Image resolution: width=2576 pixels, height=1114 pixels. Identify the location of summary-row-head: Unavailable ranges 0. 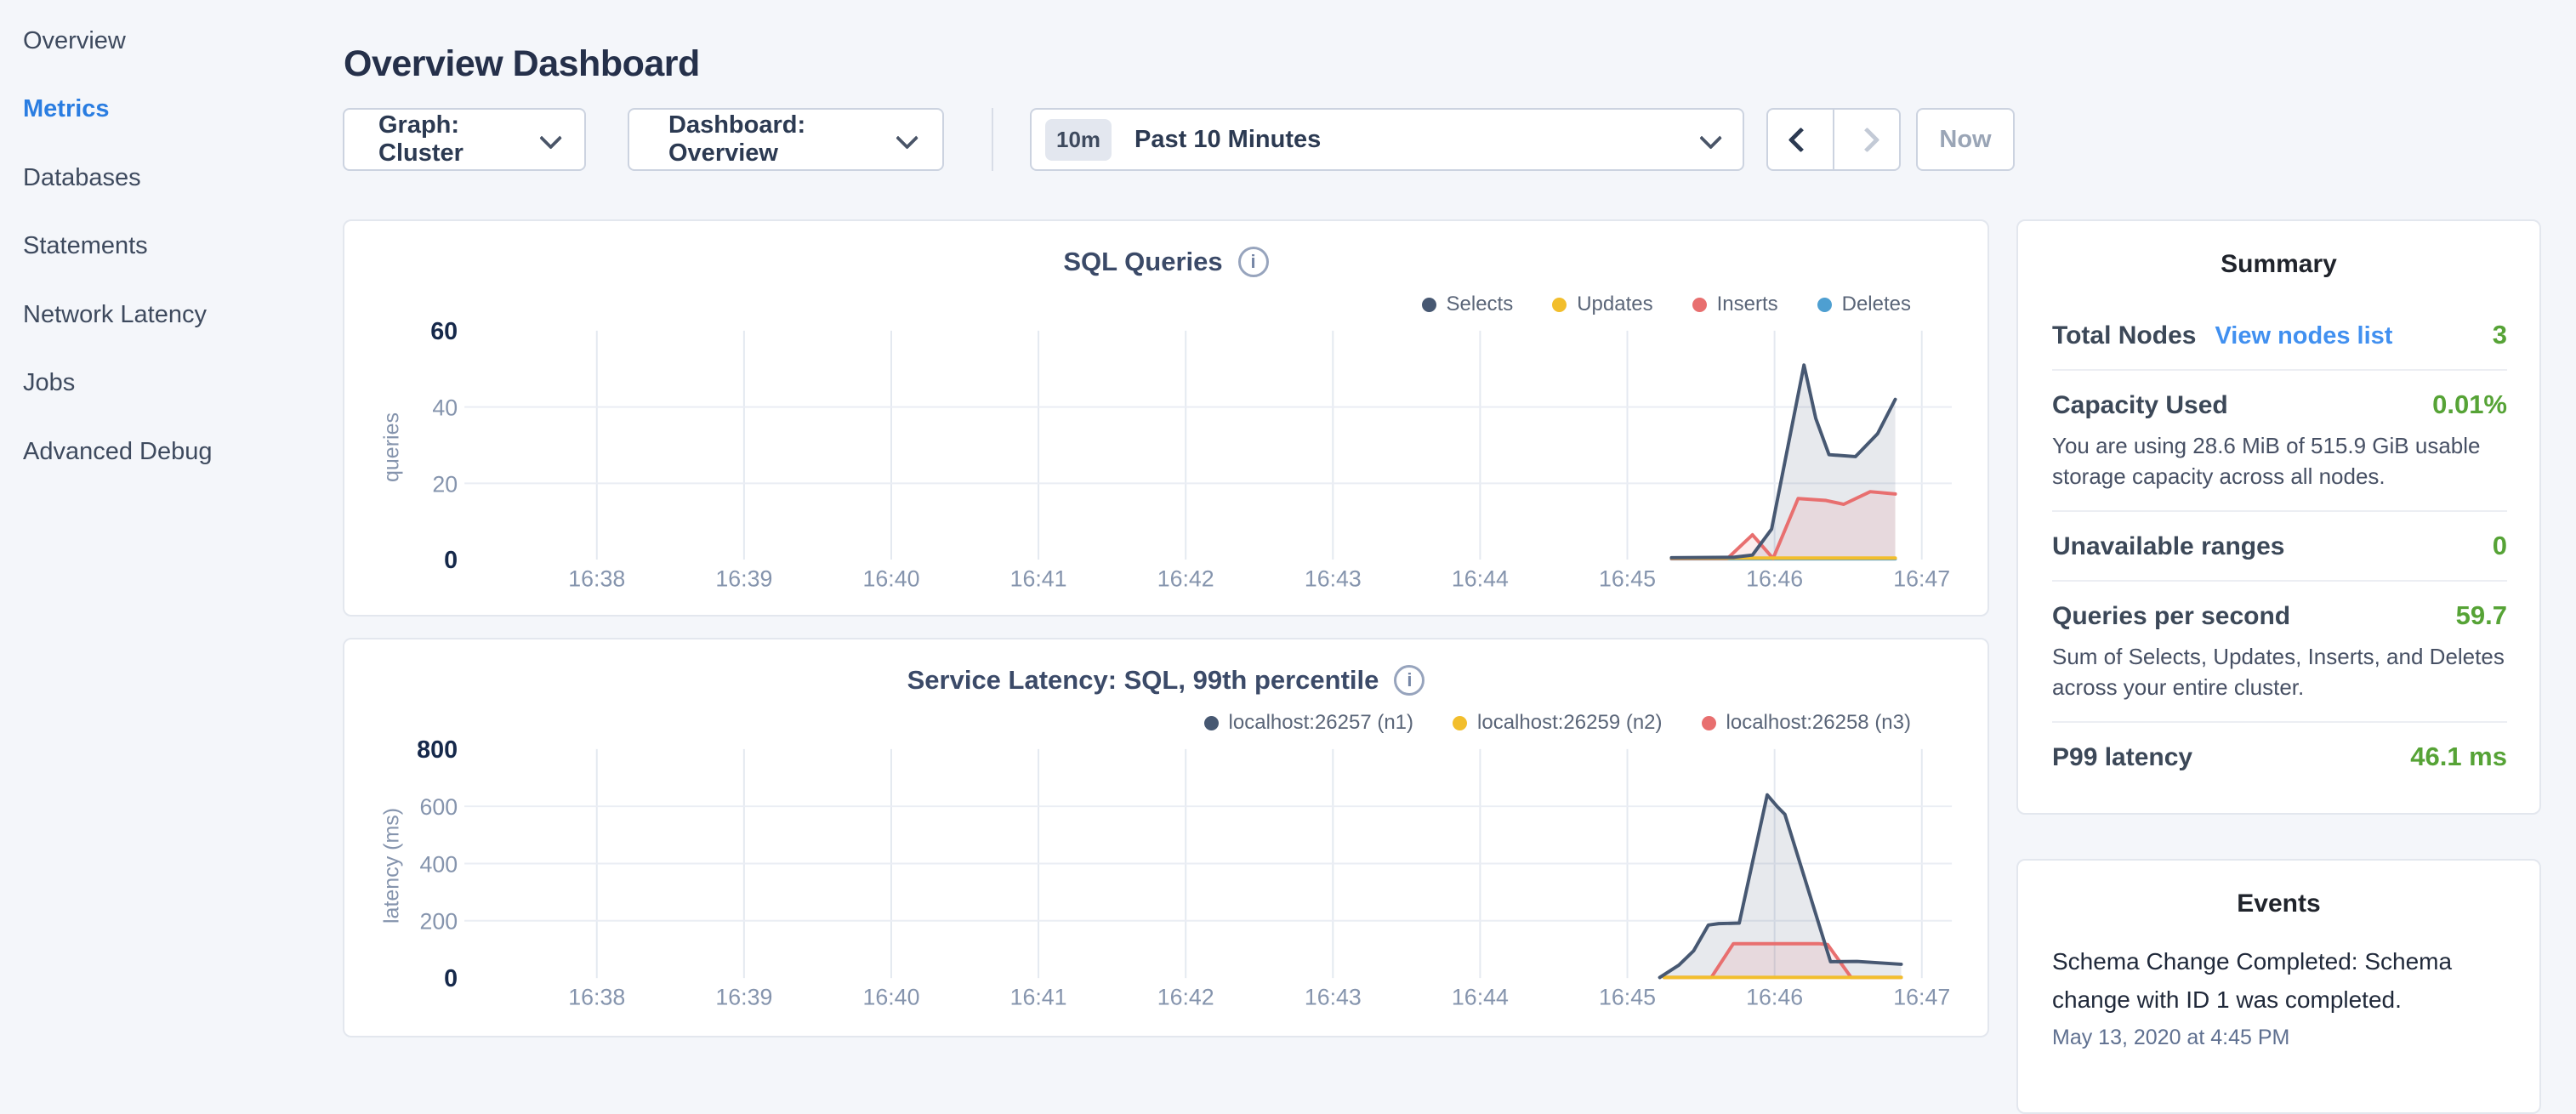
(2279, 546).